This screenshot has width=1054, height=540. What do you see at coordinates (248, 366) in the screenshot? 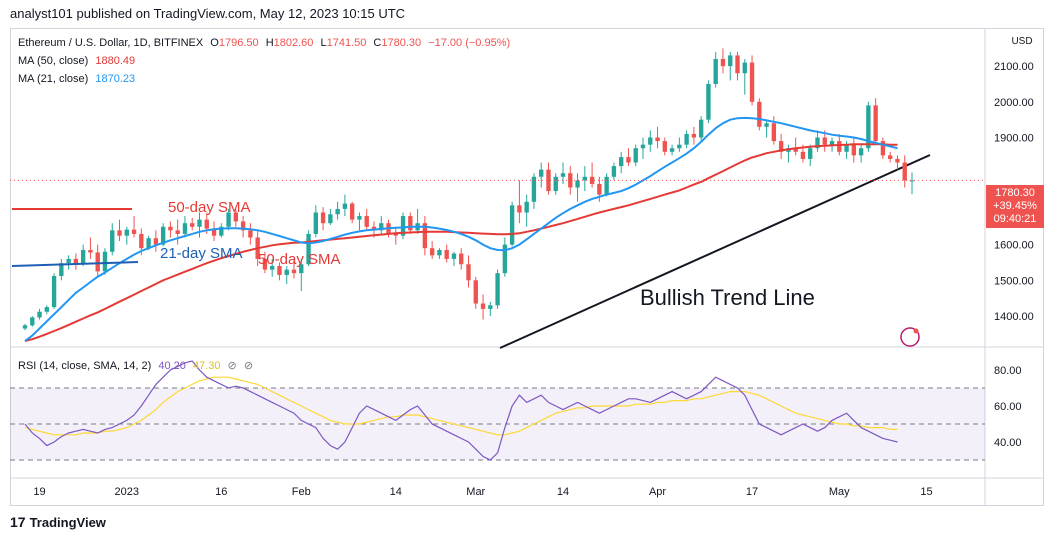
I see `settings-icon: ⊘` at bounding box center [248, 366].